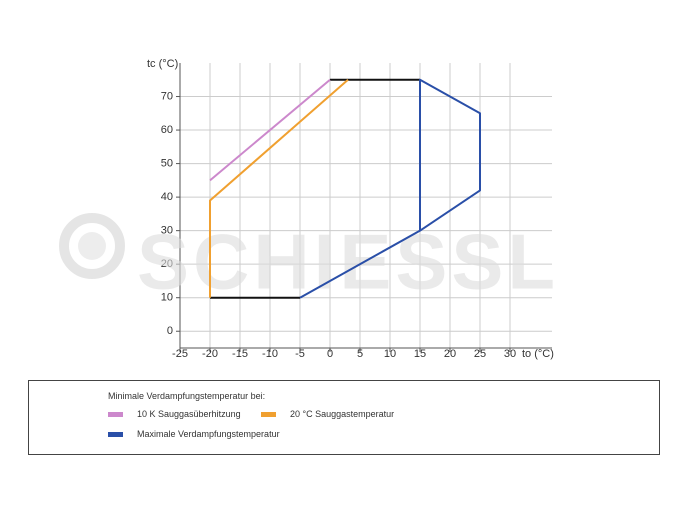  What do you see at coordinates (330, 354) in the screenshot?
I see `x-tick-label: 0` at bounding box center [330, 354].